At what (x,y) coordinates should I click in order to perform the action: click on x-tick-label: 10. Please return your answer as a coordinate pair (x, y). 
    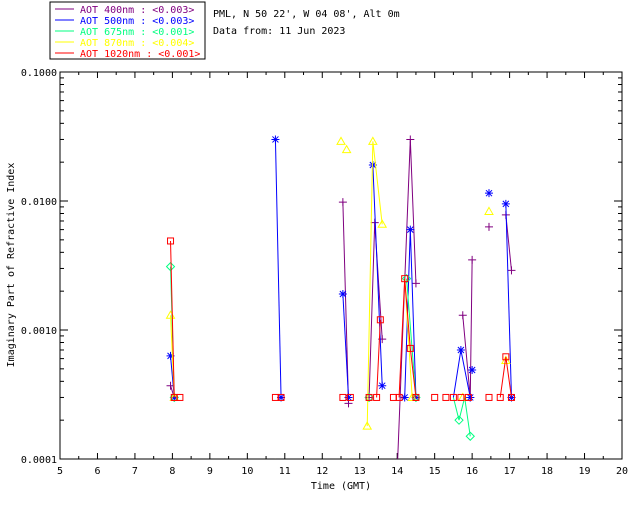
    Looking at the image, I should click on (247, 471).